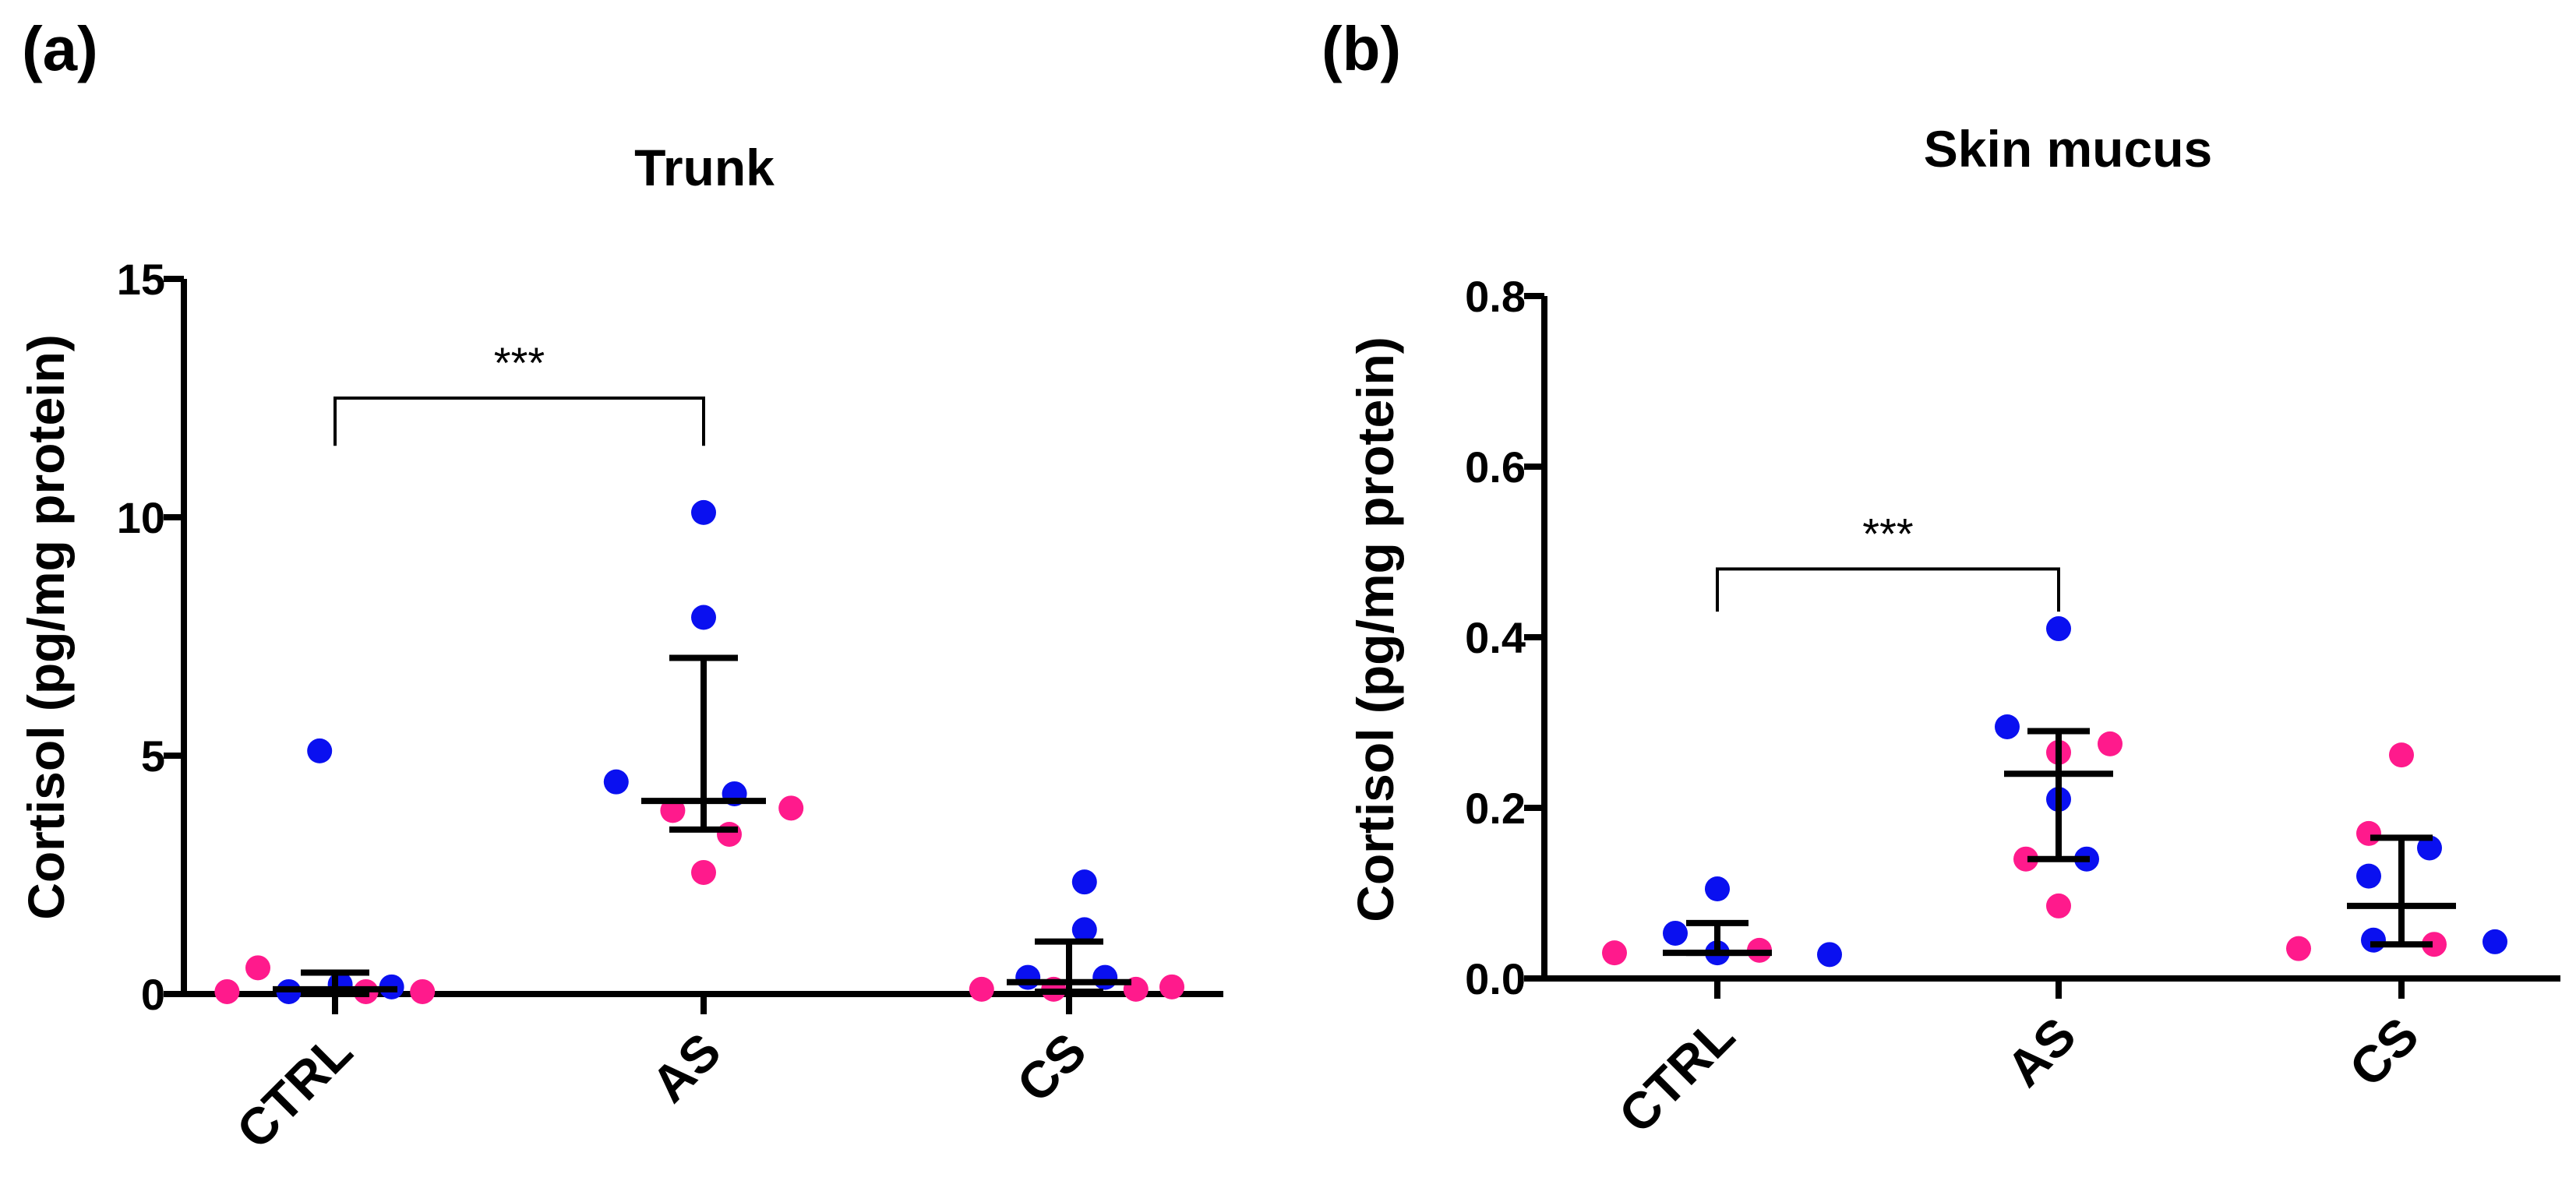  What do you see at coordinates (519, 392) in the screenshot?
I see `significance-a: ***` at bounding box center [519, 392].